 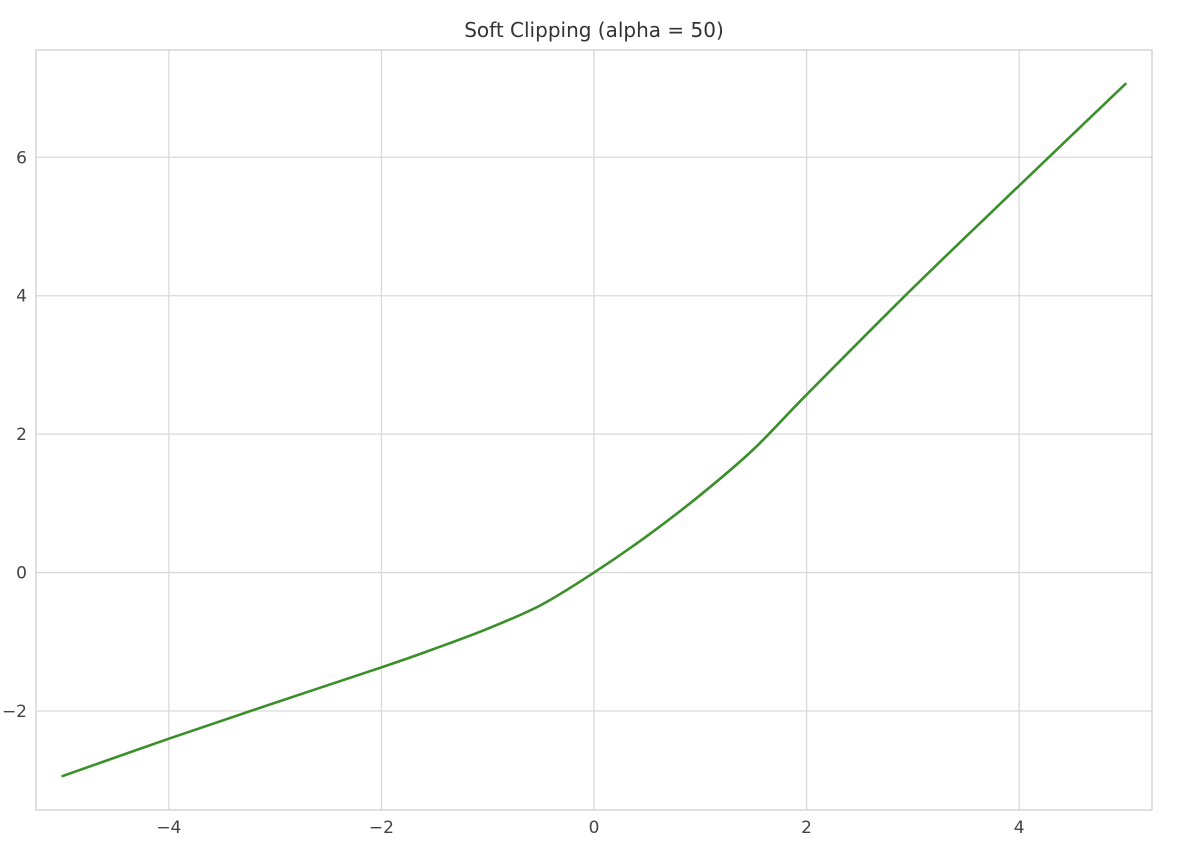 What do you see at coordinates (594, 828) in the screenshot?
I see `x-tick-label: 0` at bounding box center [594, 828].